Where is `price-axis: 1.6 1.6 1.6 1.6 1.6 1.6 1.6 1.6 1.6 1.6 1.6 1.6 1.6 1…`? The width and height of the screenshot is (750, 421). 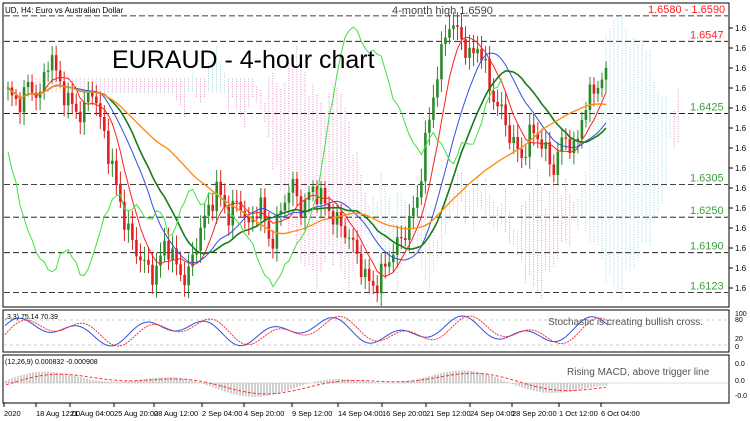
price-axis: 1.6 1.6 1.6 1.6 1.6 1.6 1.6 1.6 1.6 1.6 1.6 1.6 1.6 1… is located at coordinates (738, 212).